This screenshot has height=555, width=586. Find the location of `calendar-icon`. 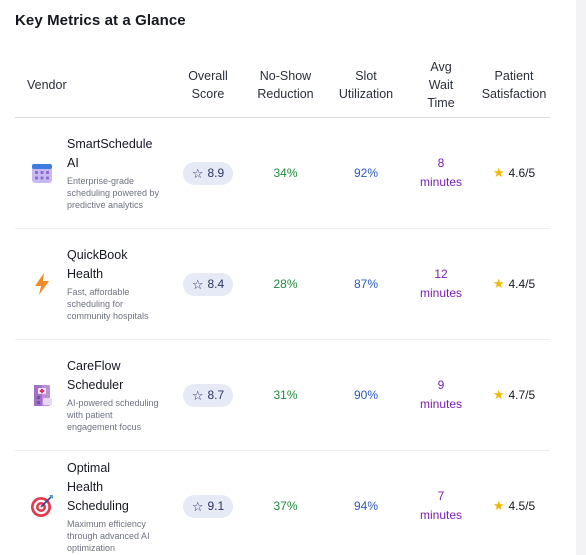

calendar-icon is located at coordinates (42, 173).